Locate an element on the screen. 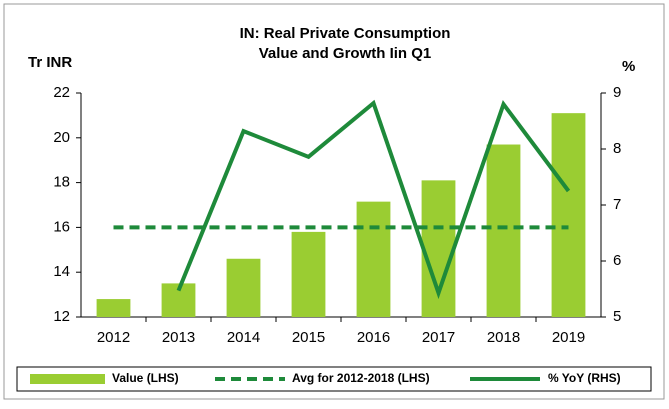 The height and width of the screenshot is (409, 669). y-tick-label: 22 is located at coordinates (61, 92).